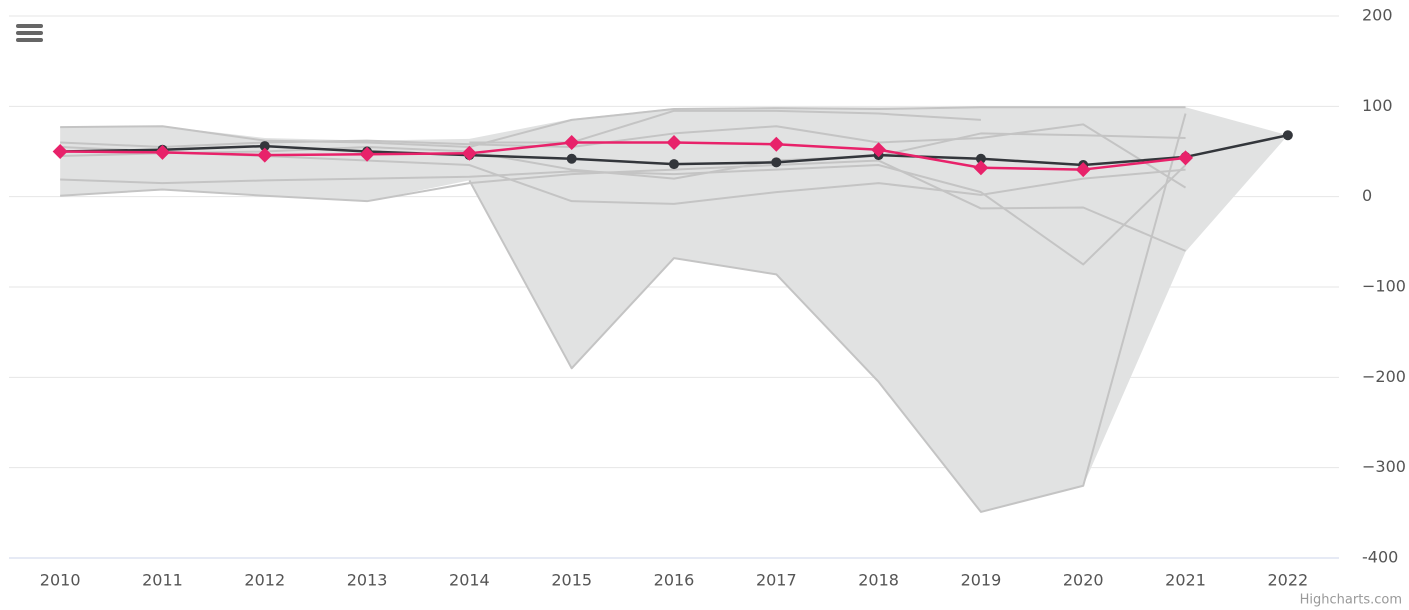 The height and width of the screenshot is (610, 1409). I want to click on menu-button, so click(29, 33).